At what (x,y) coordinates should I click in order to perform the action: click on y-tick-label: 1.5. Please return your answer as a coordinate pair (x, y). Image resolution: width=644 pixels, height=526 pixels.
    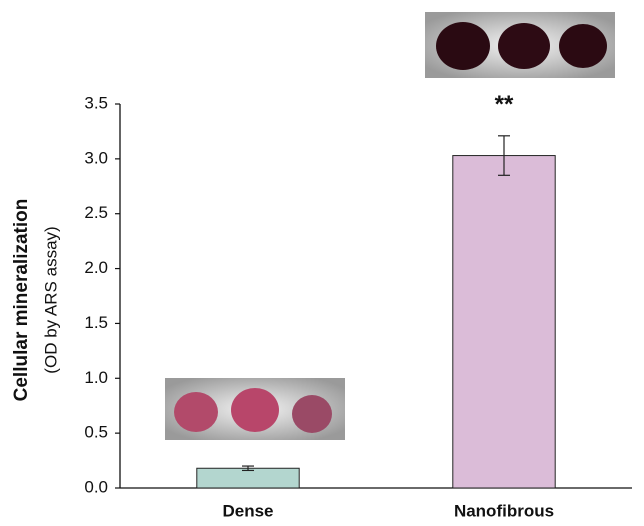
    Looking at the image, I should click on (96, 322).